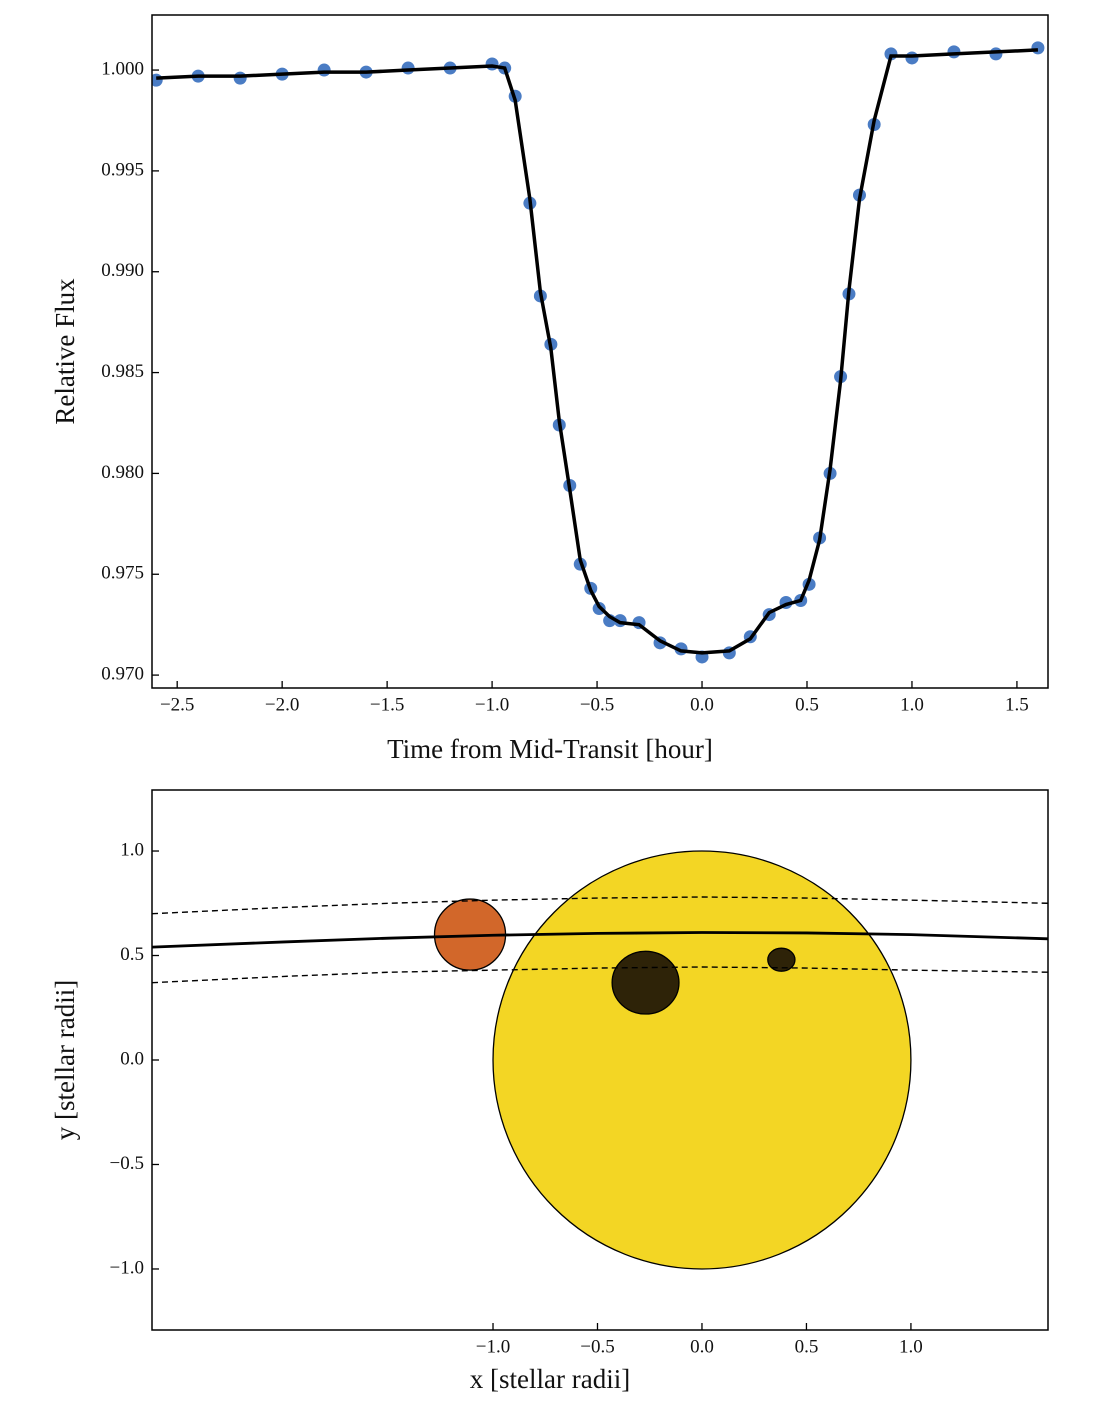 The height and width of the screenshot is (1403, 1100). I want to click on star, so click(702, 1060).